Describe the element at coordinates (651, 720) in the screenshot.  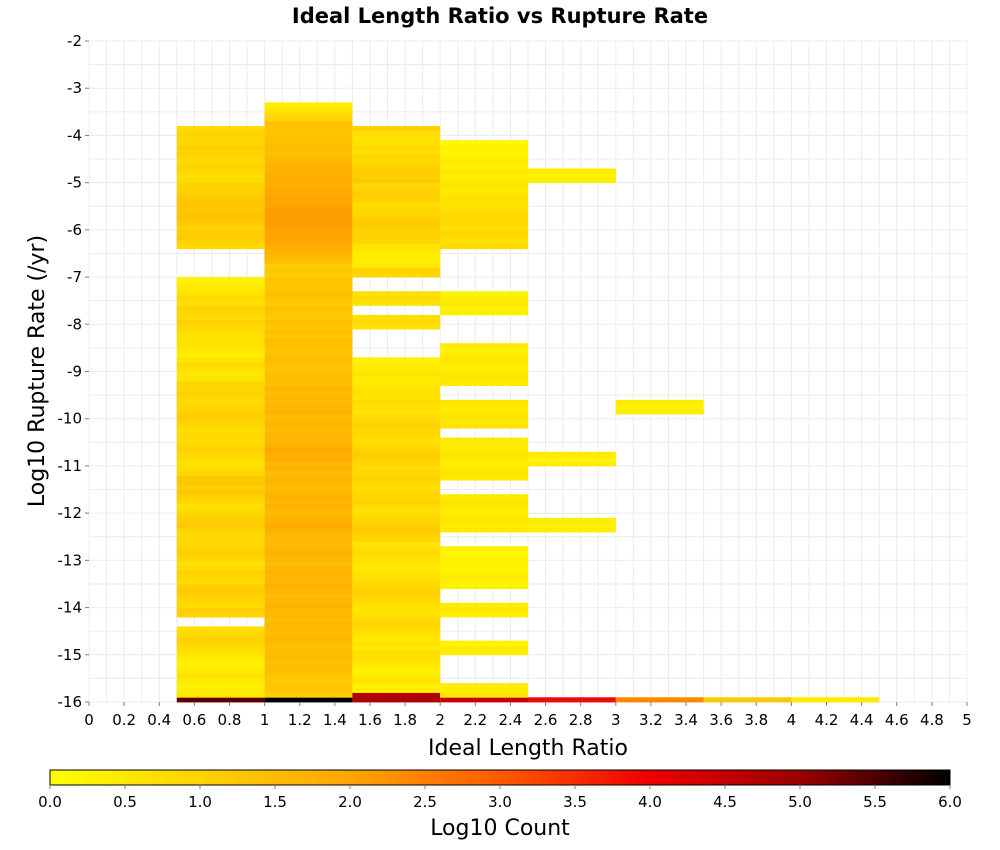
I see `x-tick-label: 3.2` at that location.